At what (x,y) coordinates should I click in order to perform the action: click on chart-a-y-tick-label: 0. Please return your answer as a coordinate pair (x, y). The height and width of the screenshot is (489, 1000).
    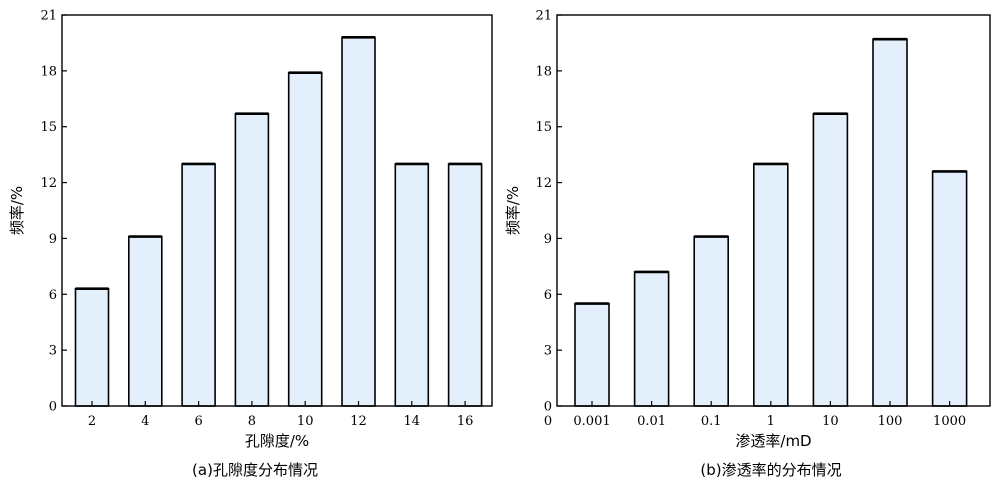
    Looking at the image, I should click on (53, 407).